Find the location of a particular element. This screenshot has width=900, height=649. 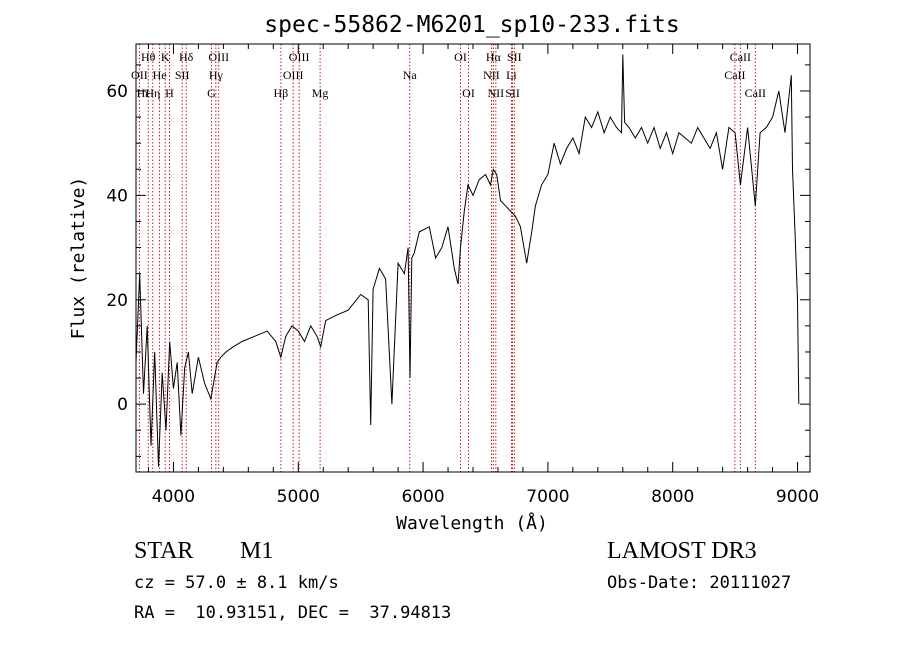

y-tick-label: 60 is located at coordinates (117, 92).